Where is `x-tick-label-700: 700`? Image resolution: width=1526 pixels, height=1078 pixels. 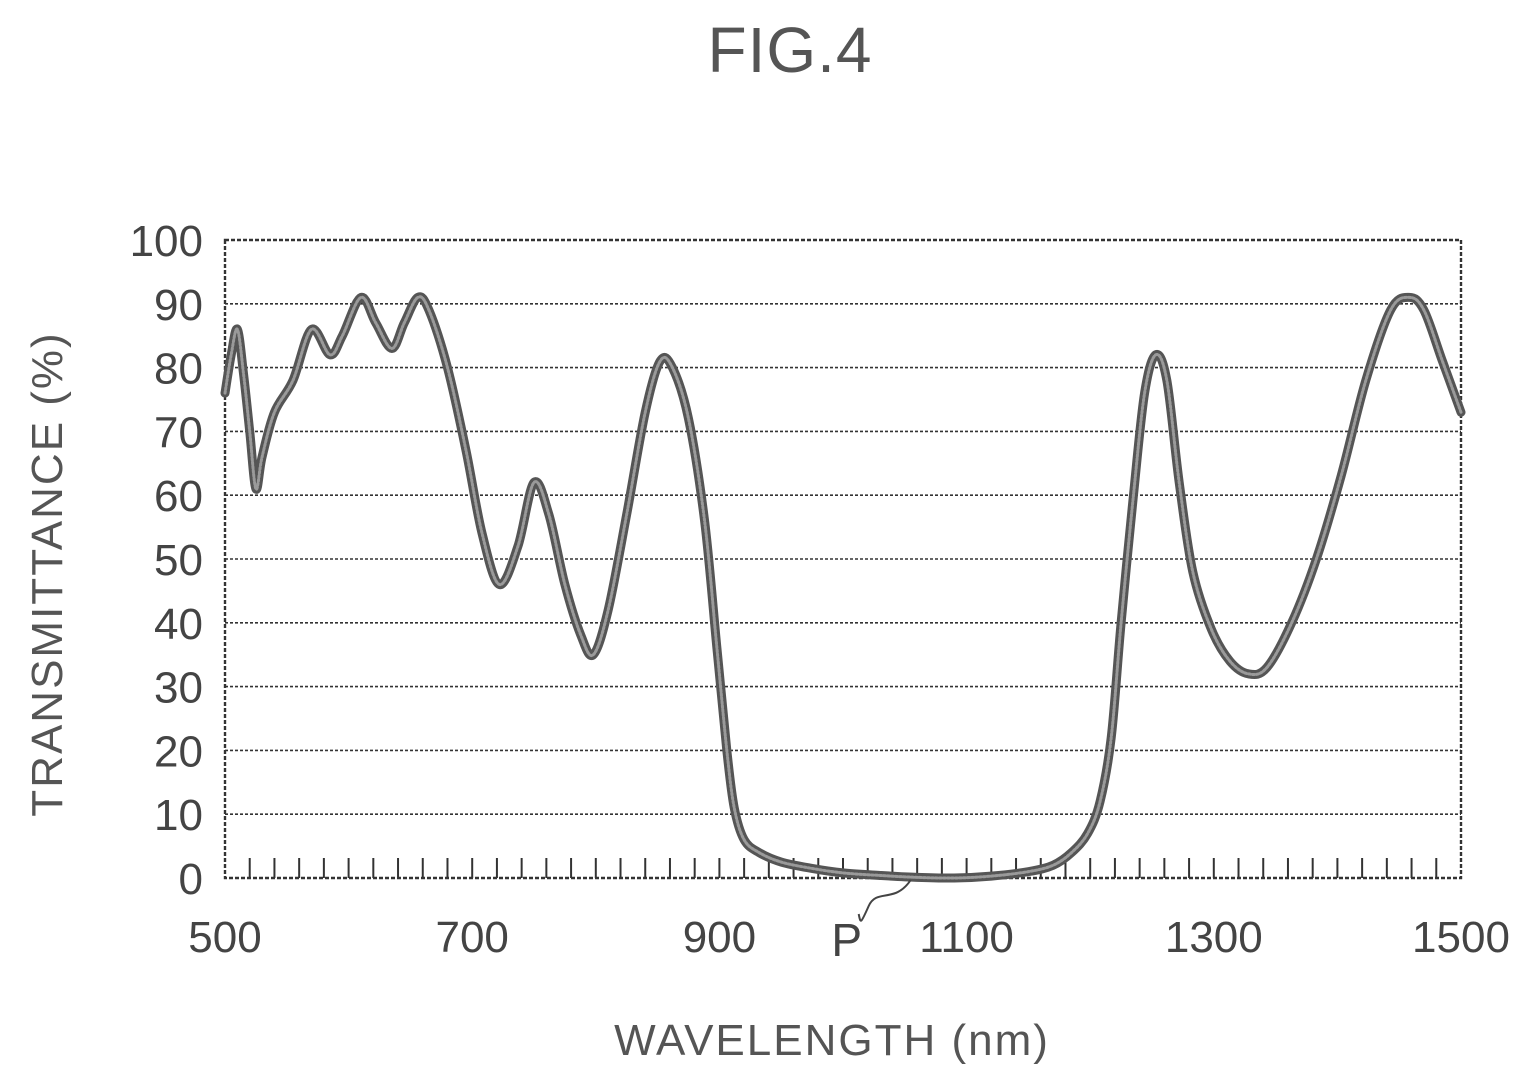
x-tick-label-700: 700 is located at coordinates (471, 937).